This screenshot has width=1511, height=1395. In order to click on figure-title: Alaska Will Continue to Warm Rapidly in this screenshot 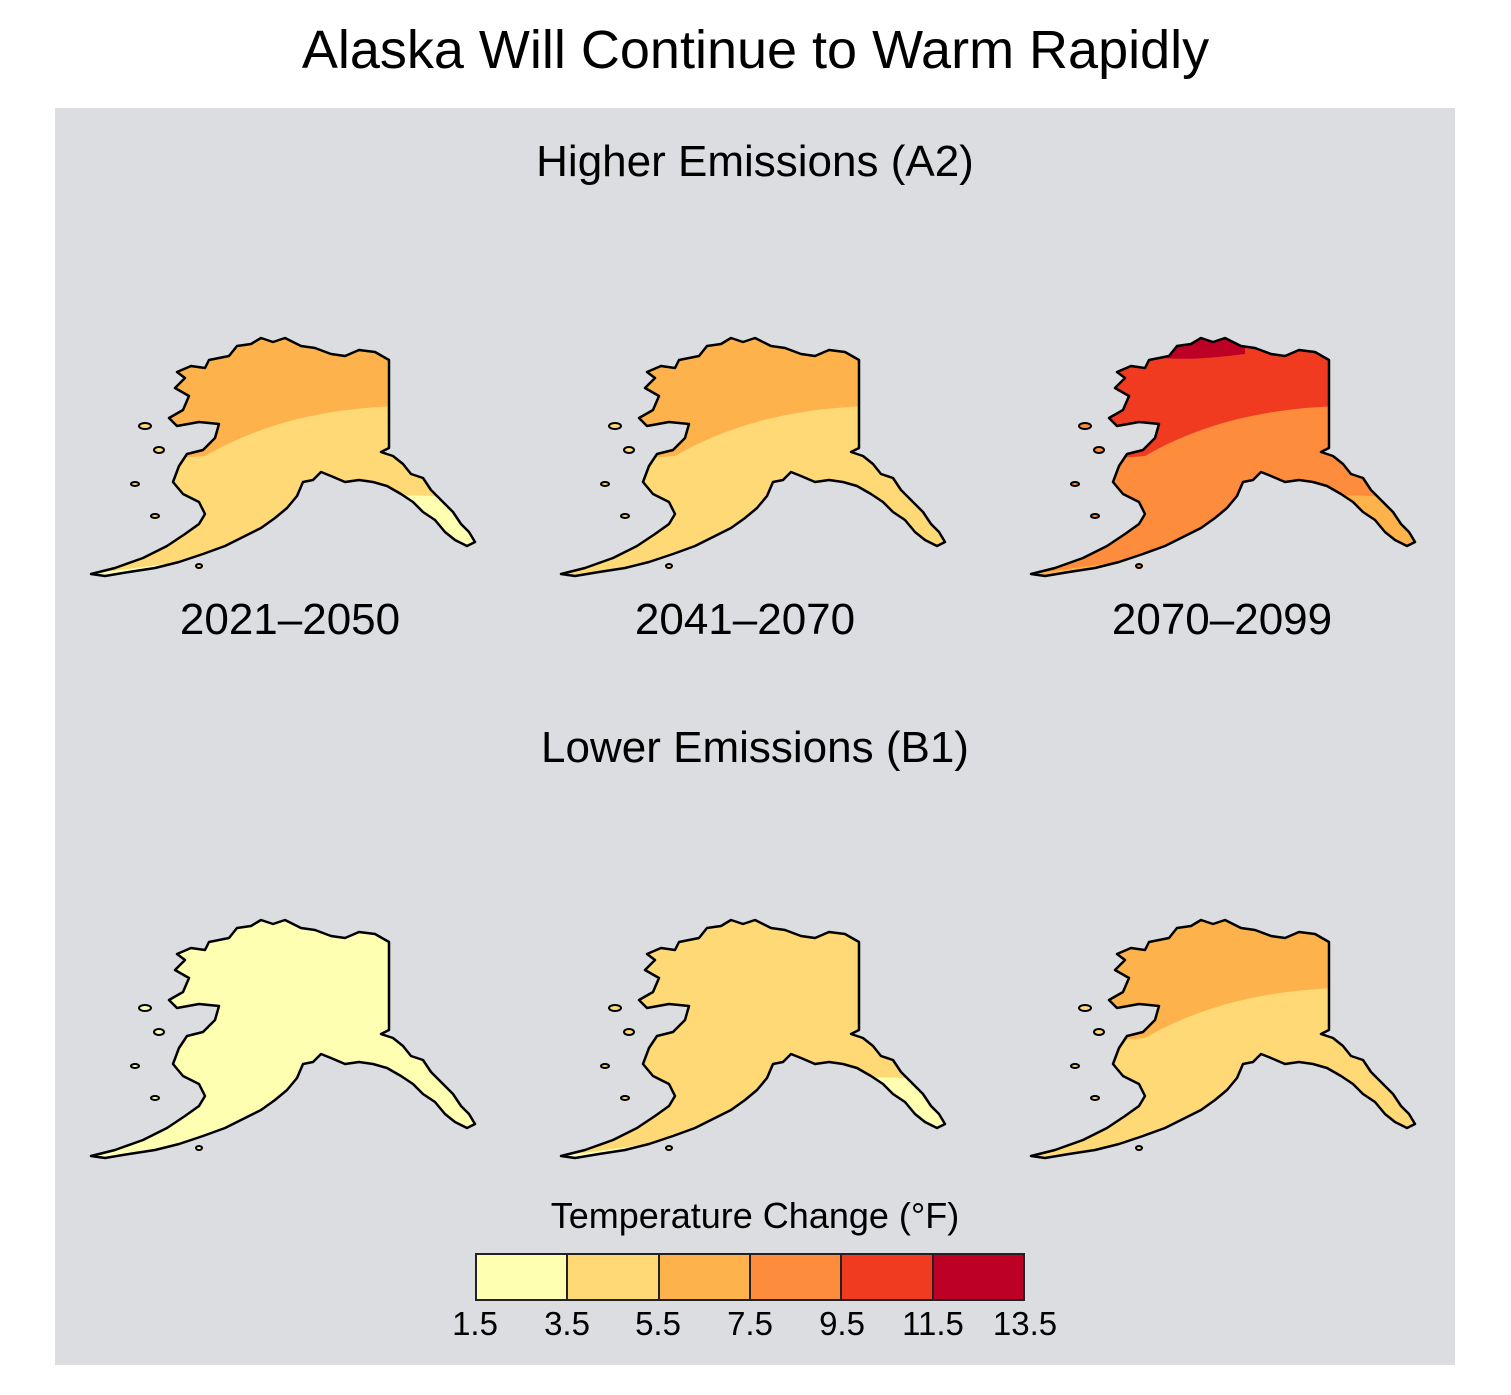, I will do `click(755, 50)`.